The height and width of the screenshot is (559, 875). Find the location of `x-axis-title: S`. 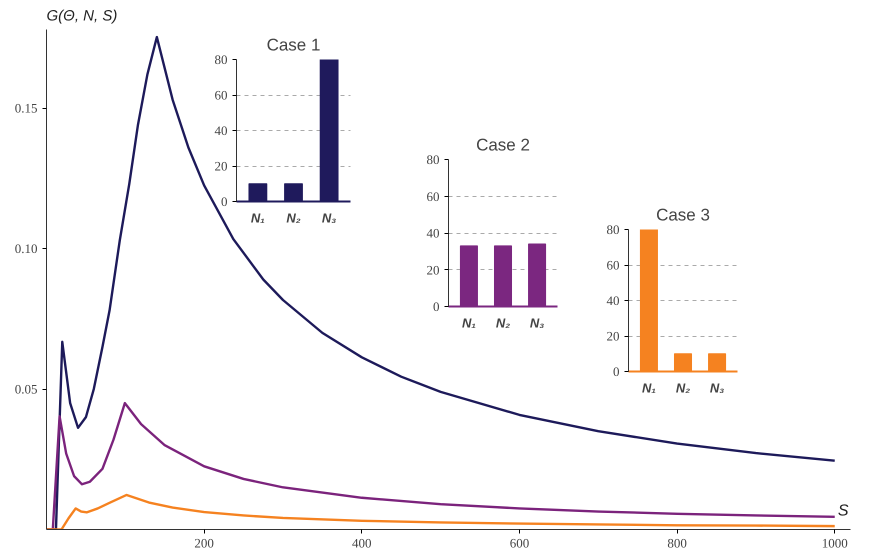

x-axis-title: S is located at coordinates (843, 511).